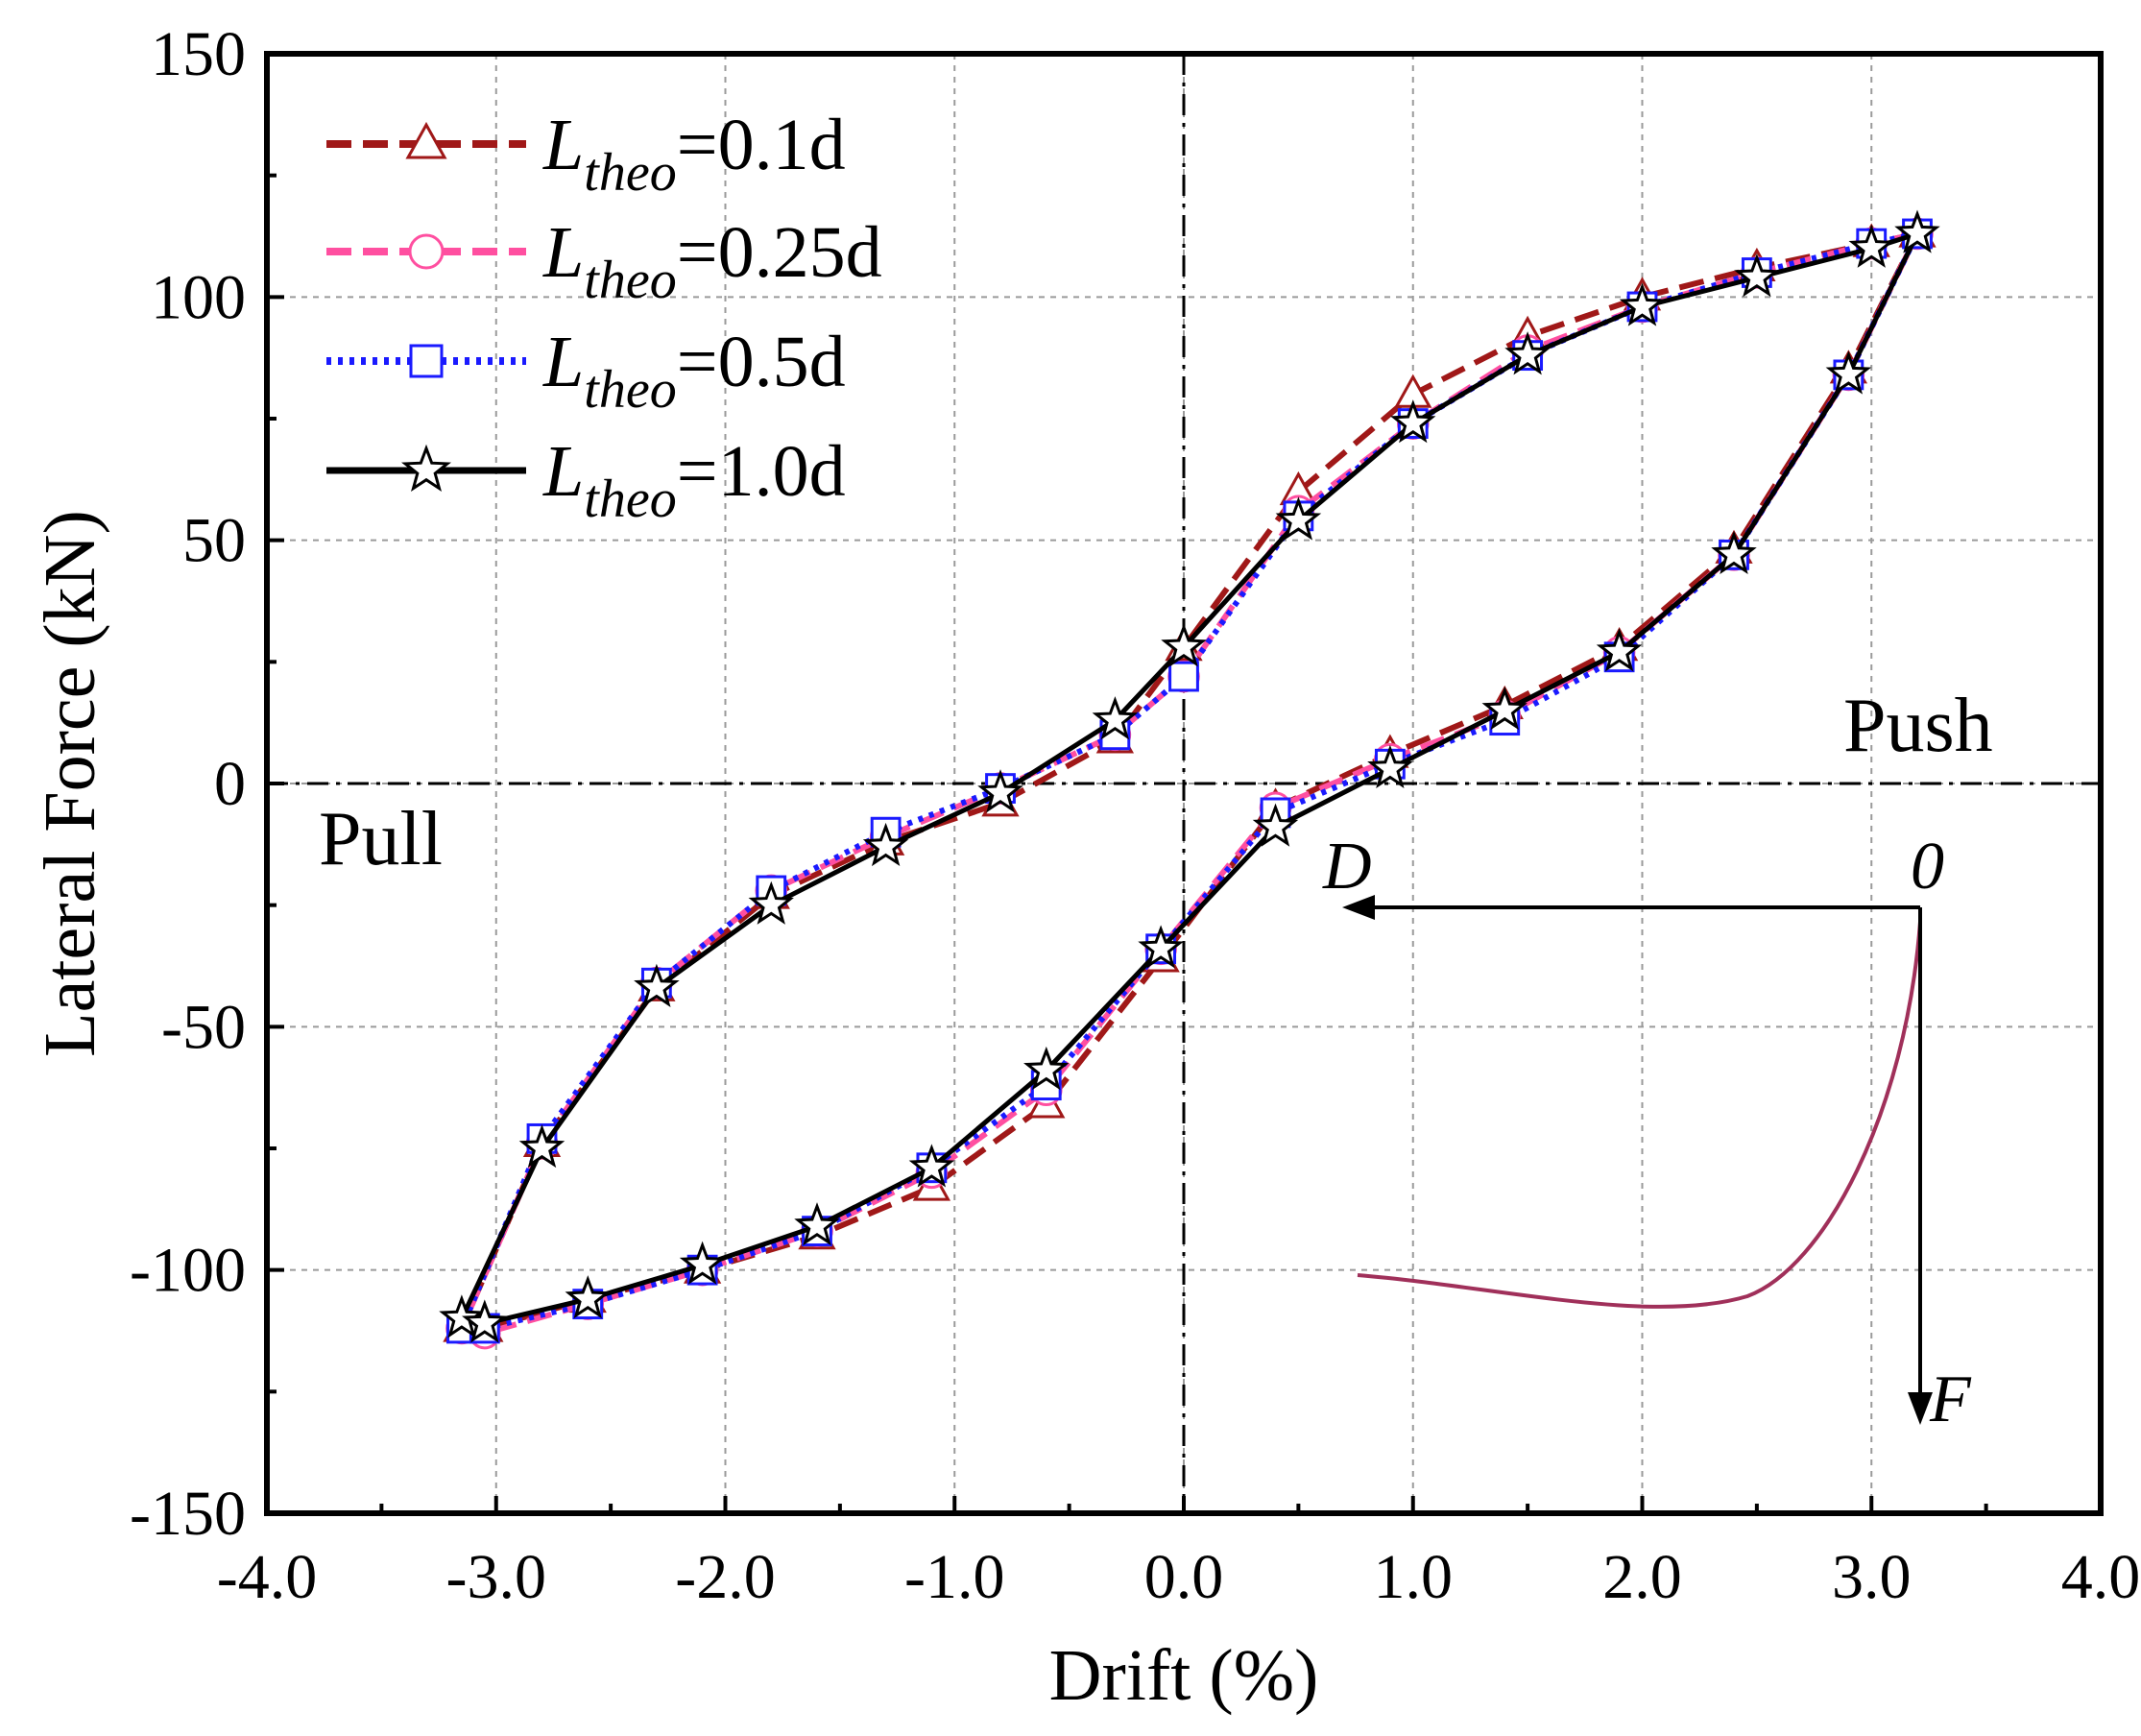 This screenshot has width=2141, height=1736. Describe the element at coordinates (780, 252) in the screenshot. I see `legend-label-value: =0.25d` at that location.